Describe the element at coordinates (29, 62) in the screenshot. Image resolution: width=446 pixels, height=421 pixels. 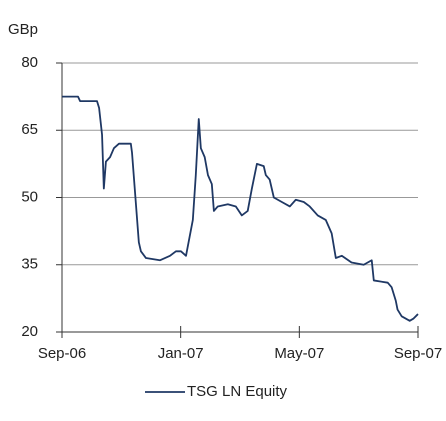
I see `y-tick-label: 80` at that location.